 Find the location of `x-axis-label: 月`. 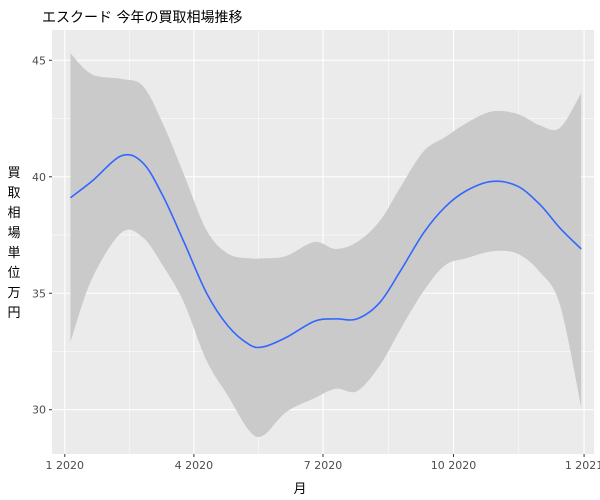

x-axis-label: 月 is located at coordinates (300, 489).